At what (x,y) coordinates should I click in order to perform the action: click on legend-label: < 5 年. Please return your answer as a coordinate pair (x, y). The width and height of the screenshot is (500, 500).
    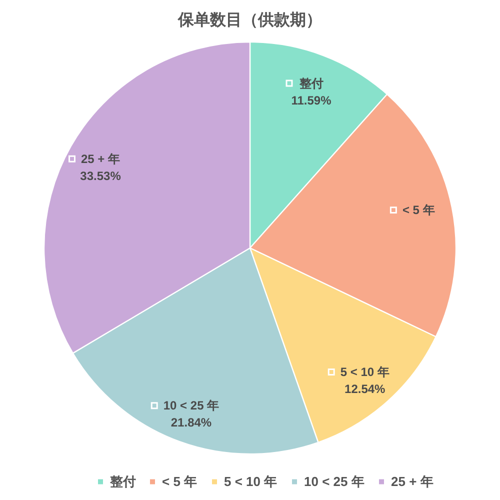
    Looking at the image, I should click on (180, 481).